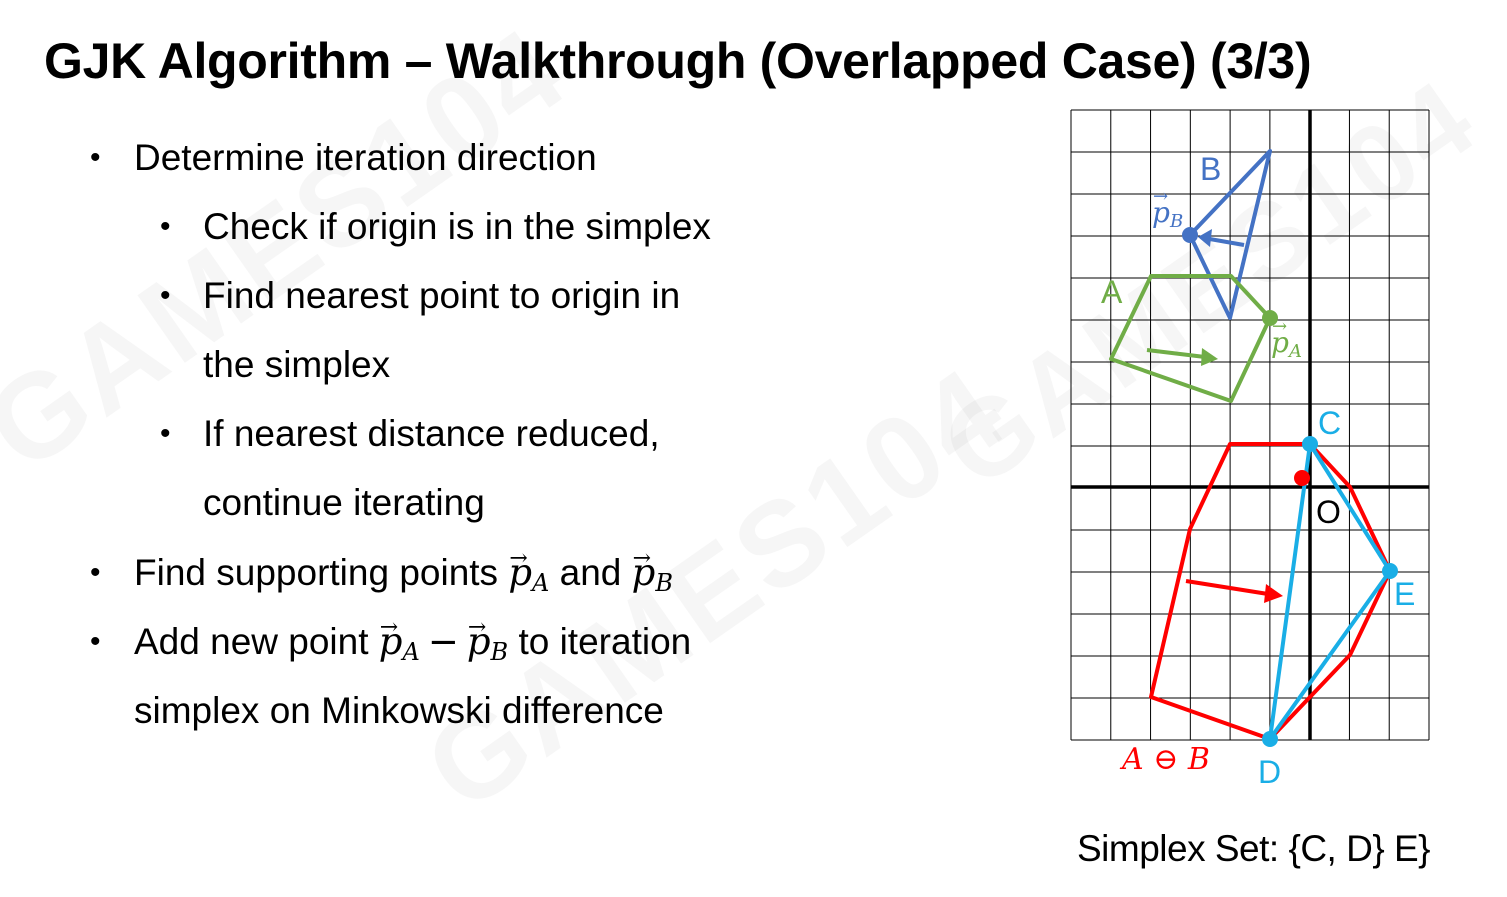 The image size is (1507, 897). Describe the element at coordinates (1273, 593) in the screenshot. I see `arrowhead-minkowski` at that location.